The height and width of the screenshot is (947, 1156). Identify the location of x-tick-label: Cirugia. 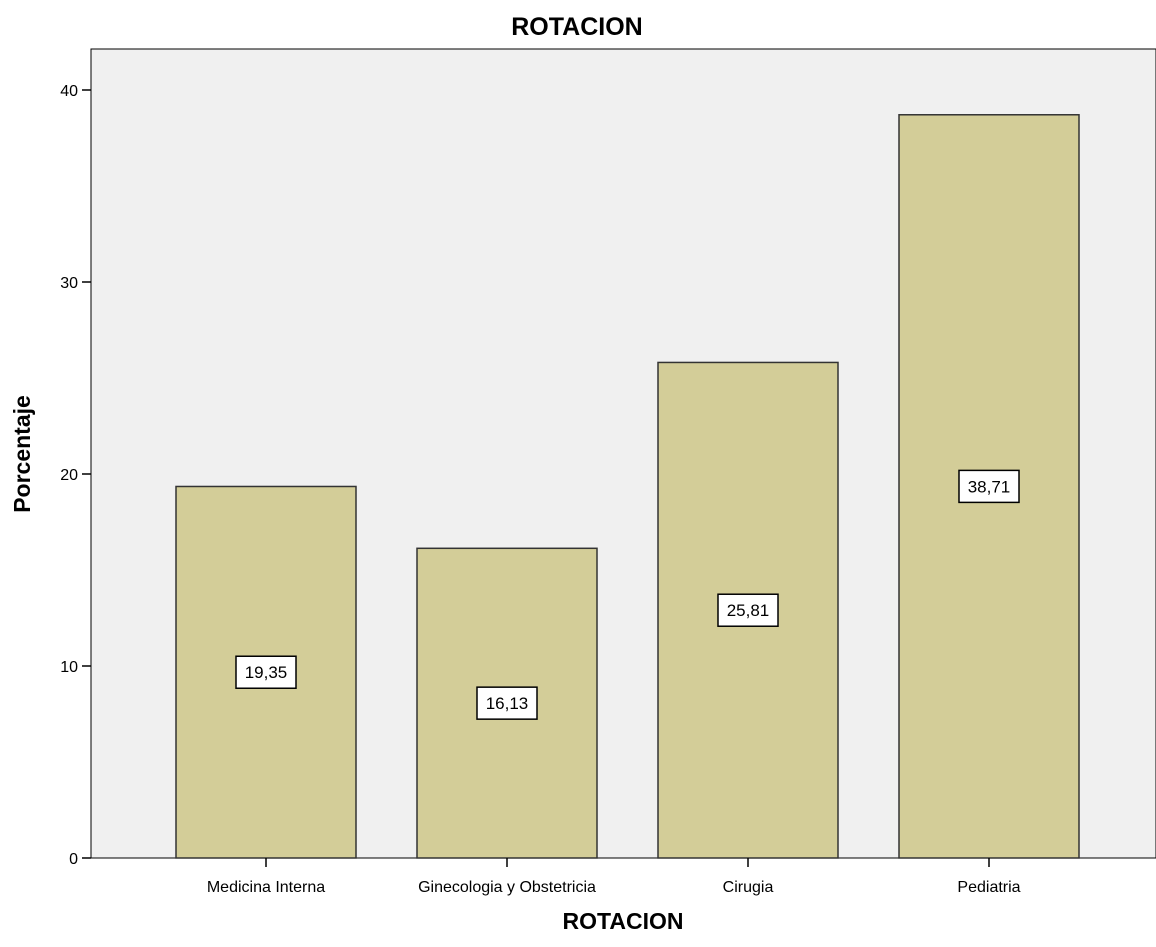
(748, 887).